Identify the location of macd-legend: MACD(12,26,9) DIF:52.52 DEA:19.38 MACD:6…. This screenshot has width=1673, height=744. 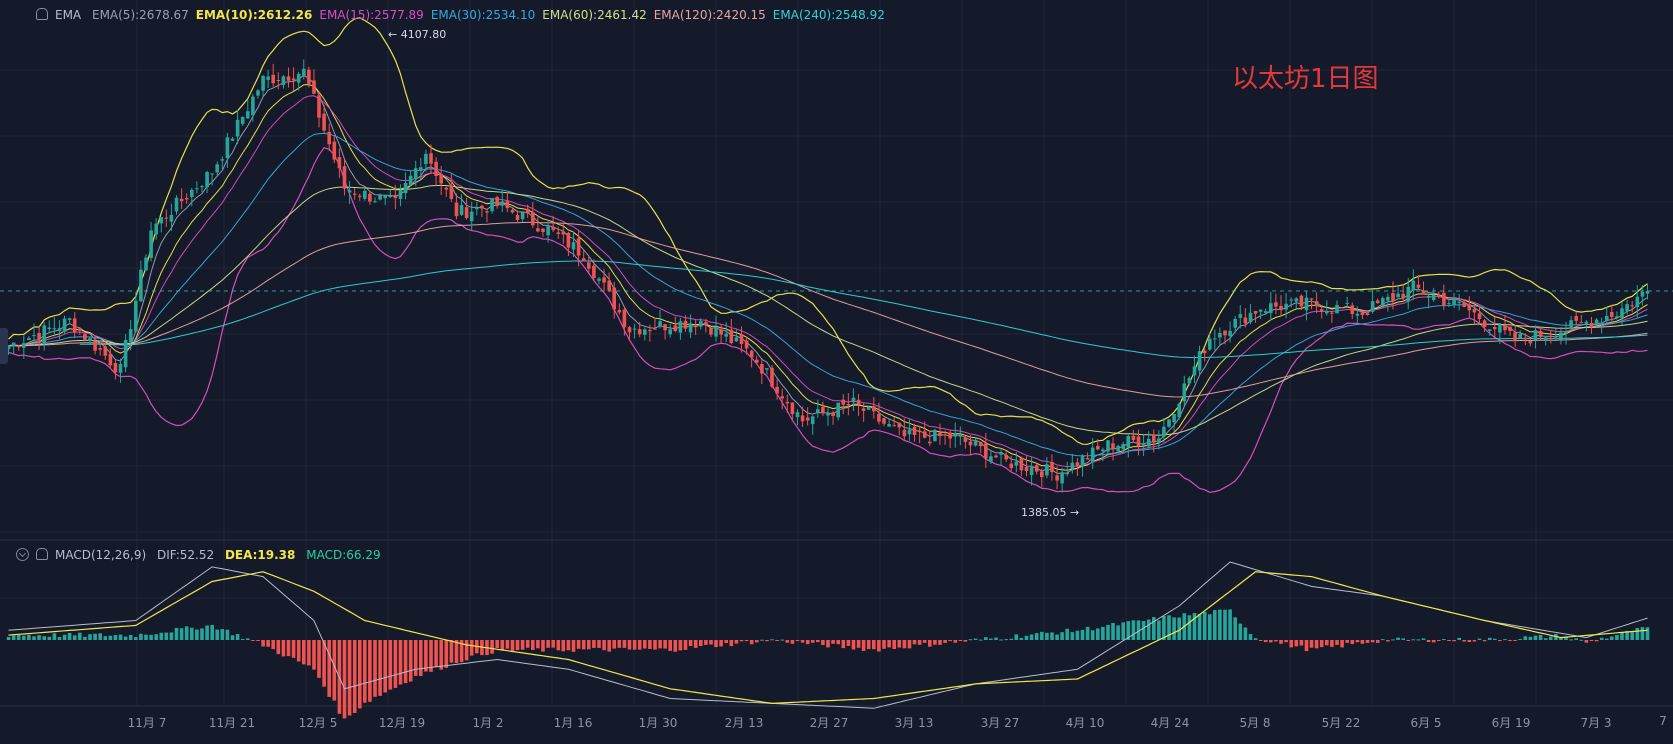
(202, 555).